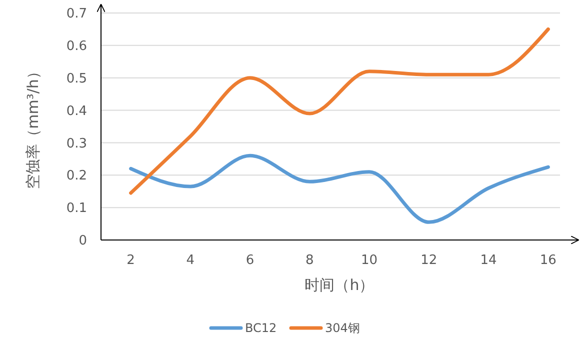 This screenshot has width=582, height=343. I want to click on y-tick-label: 0.6, so click(76, 46).